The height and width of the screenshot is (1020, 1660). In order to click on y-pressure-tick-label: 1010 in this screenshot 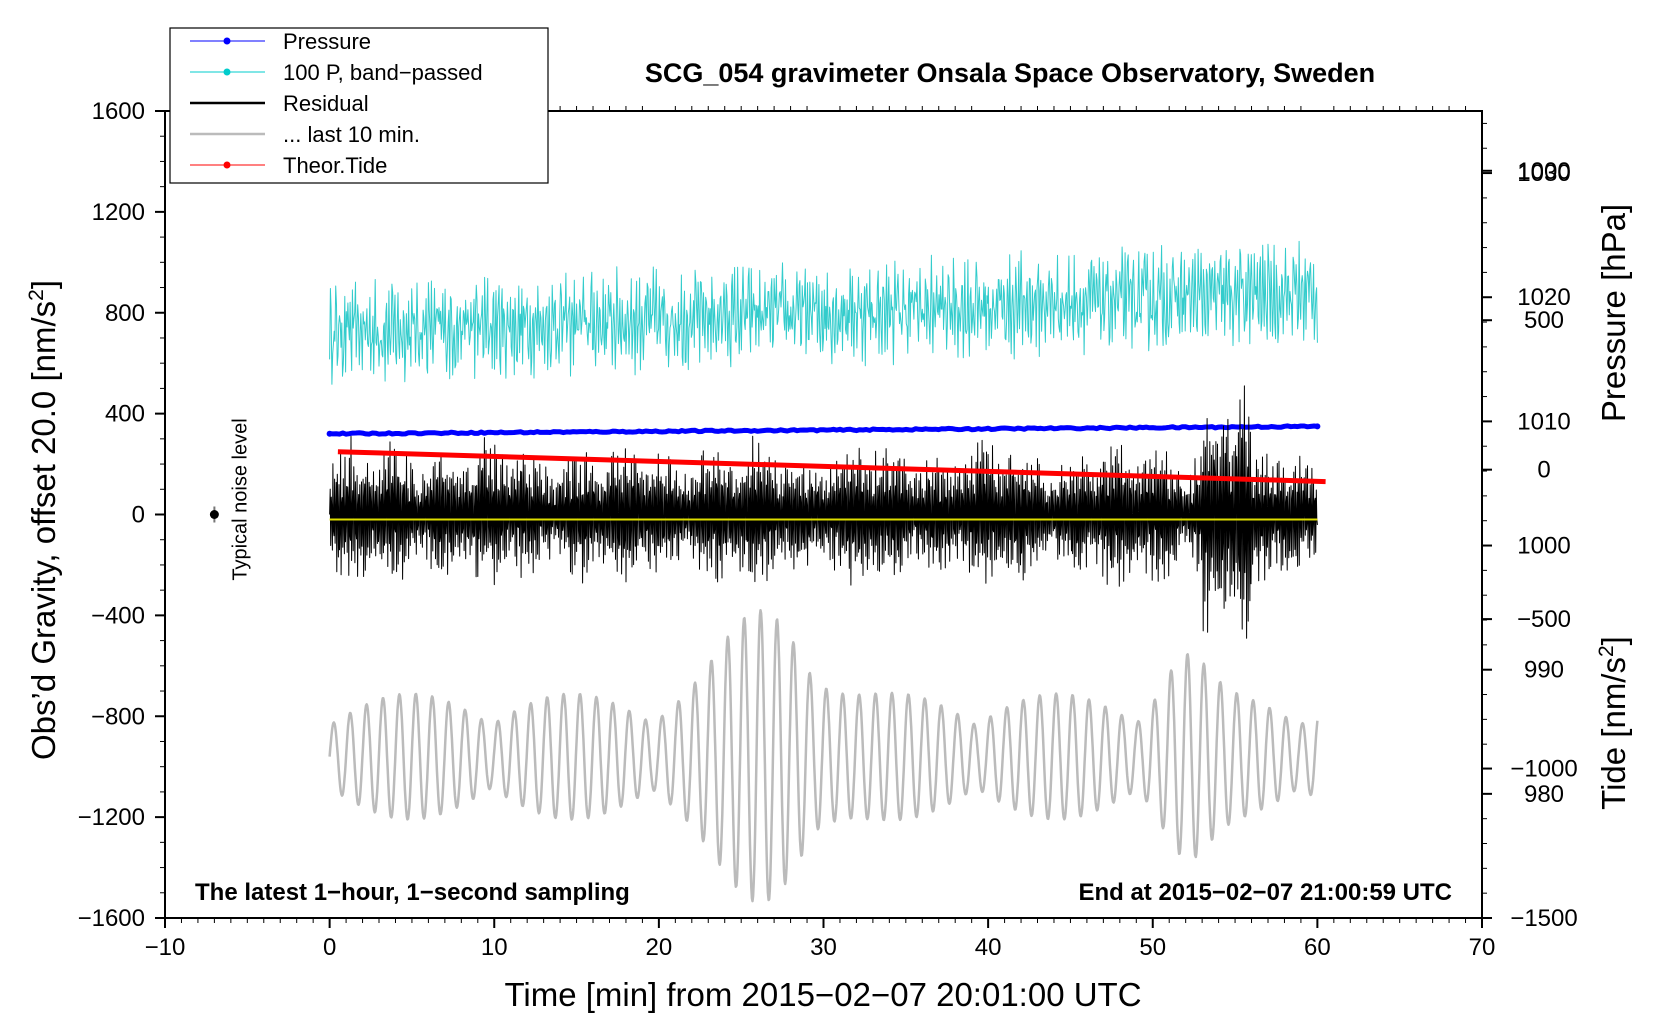, I will do `click(1543, 421)`.